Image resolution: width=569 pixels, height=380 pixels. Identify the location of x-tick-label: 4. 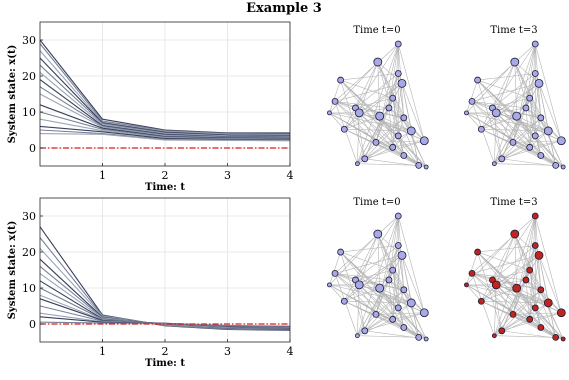
(290, 175).